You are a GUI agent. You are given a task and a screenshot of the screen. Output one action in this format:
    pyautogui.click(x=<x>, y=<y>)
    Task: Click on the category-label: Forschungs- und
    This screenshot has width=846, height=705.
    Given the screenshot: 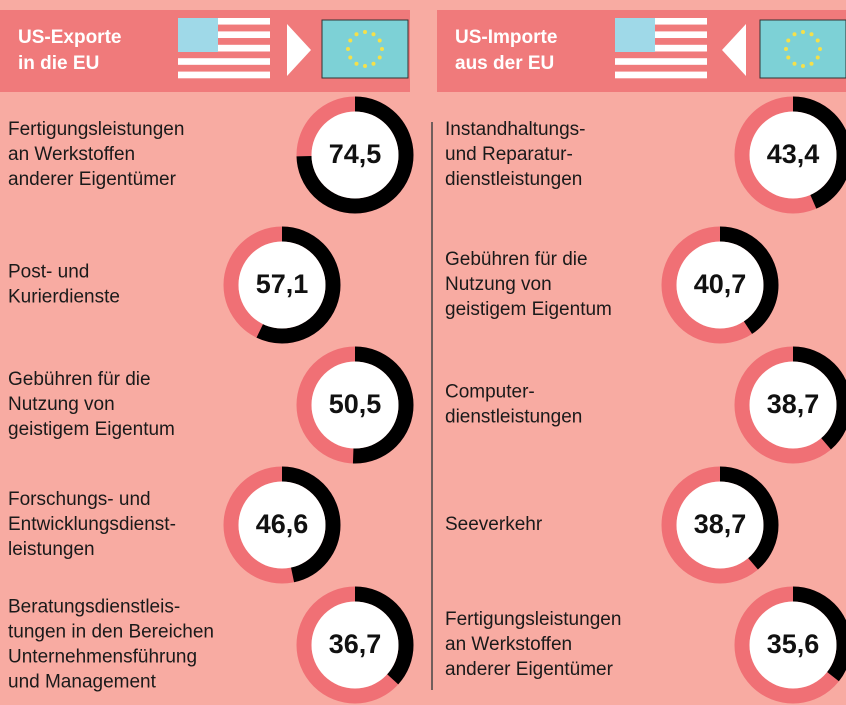 What is the action you would take?
    pyautogui.click(x=79, y=499)
    